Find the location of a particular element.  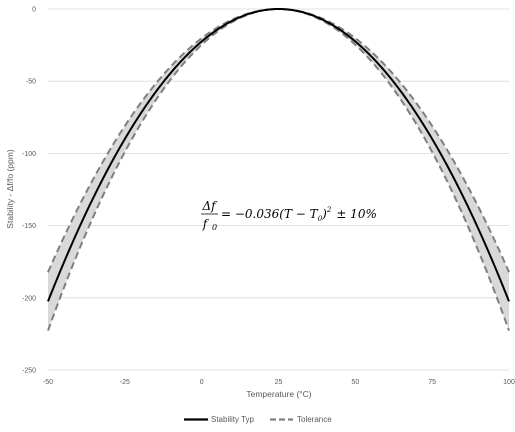

y-tick-label: -100 is located at coordinates (29, 154).